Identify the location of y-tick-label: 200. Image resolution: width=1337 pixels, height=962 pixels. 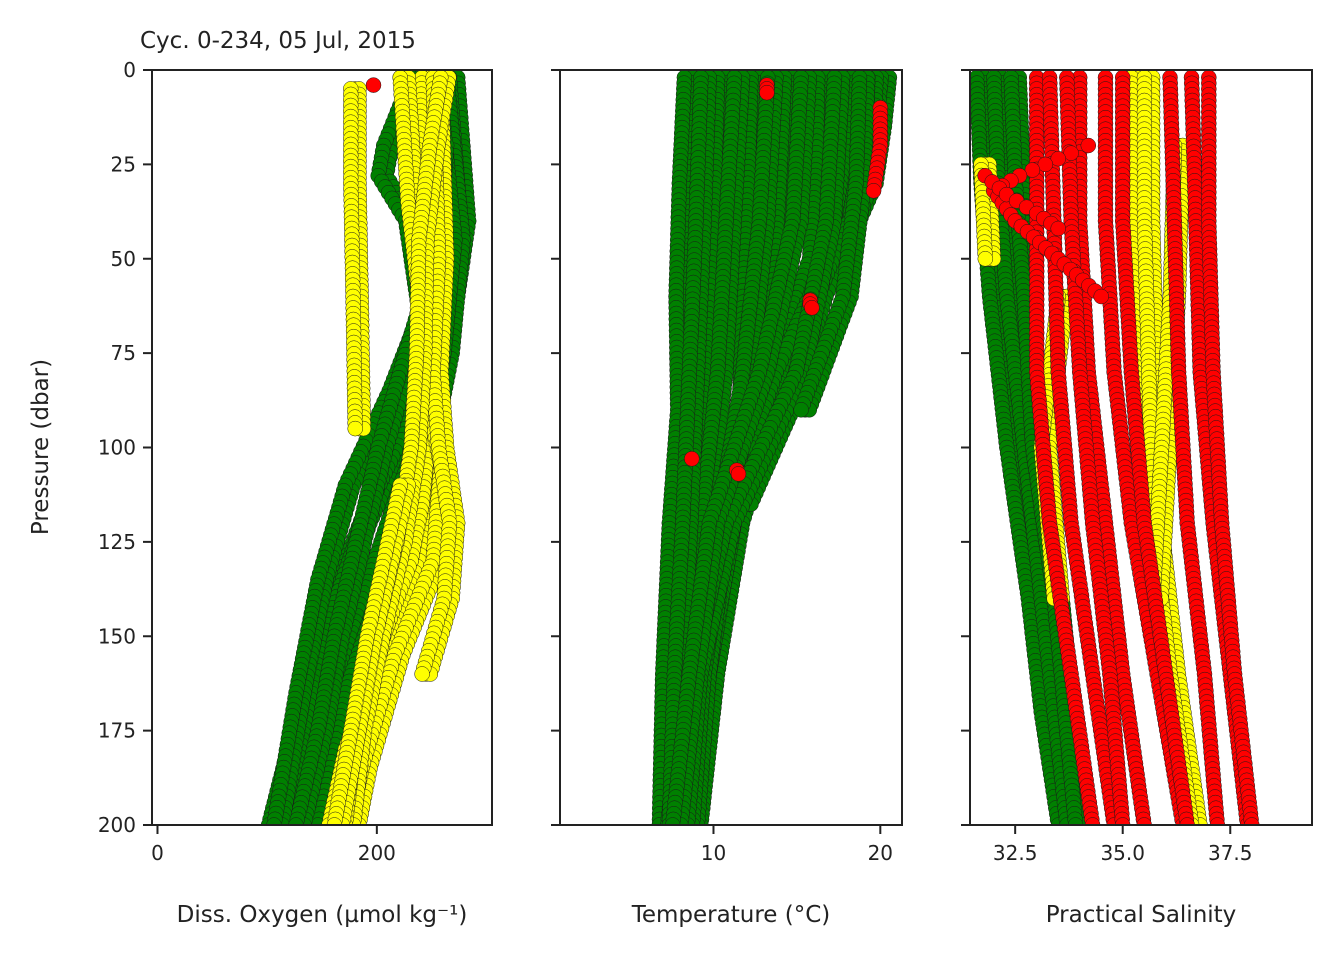
(117, 825).